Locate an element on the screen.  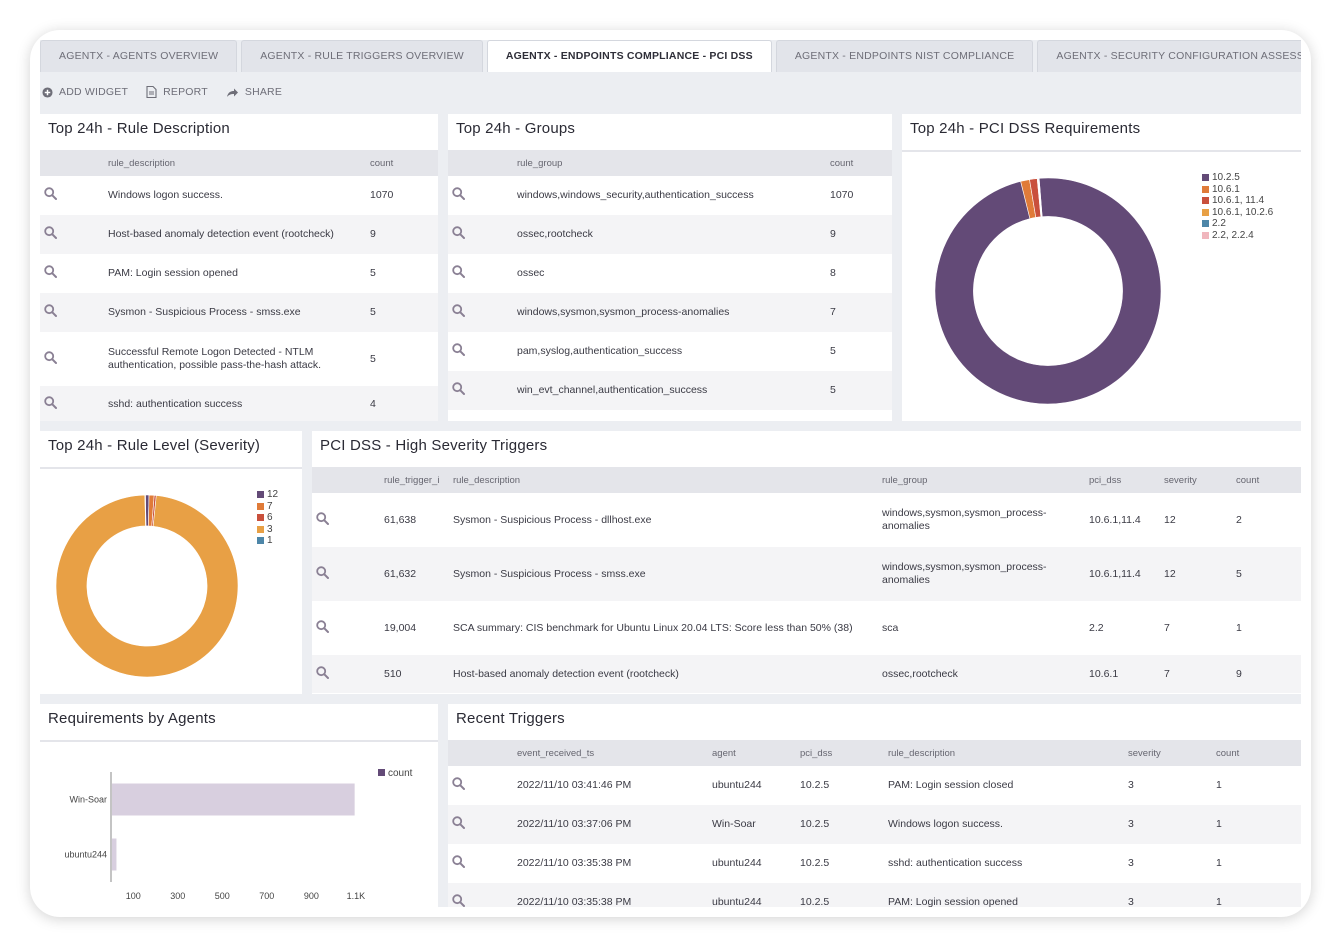
share-button: SHARE is located at coordinates (254, 92).